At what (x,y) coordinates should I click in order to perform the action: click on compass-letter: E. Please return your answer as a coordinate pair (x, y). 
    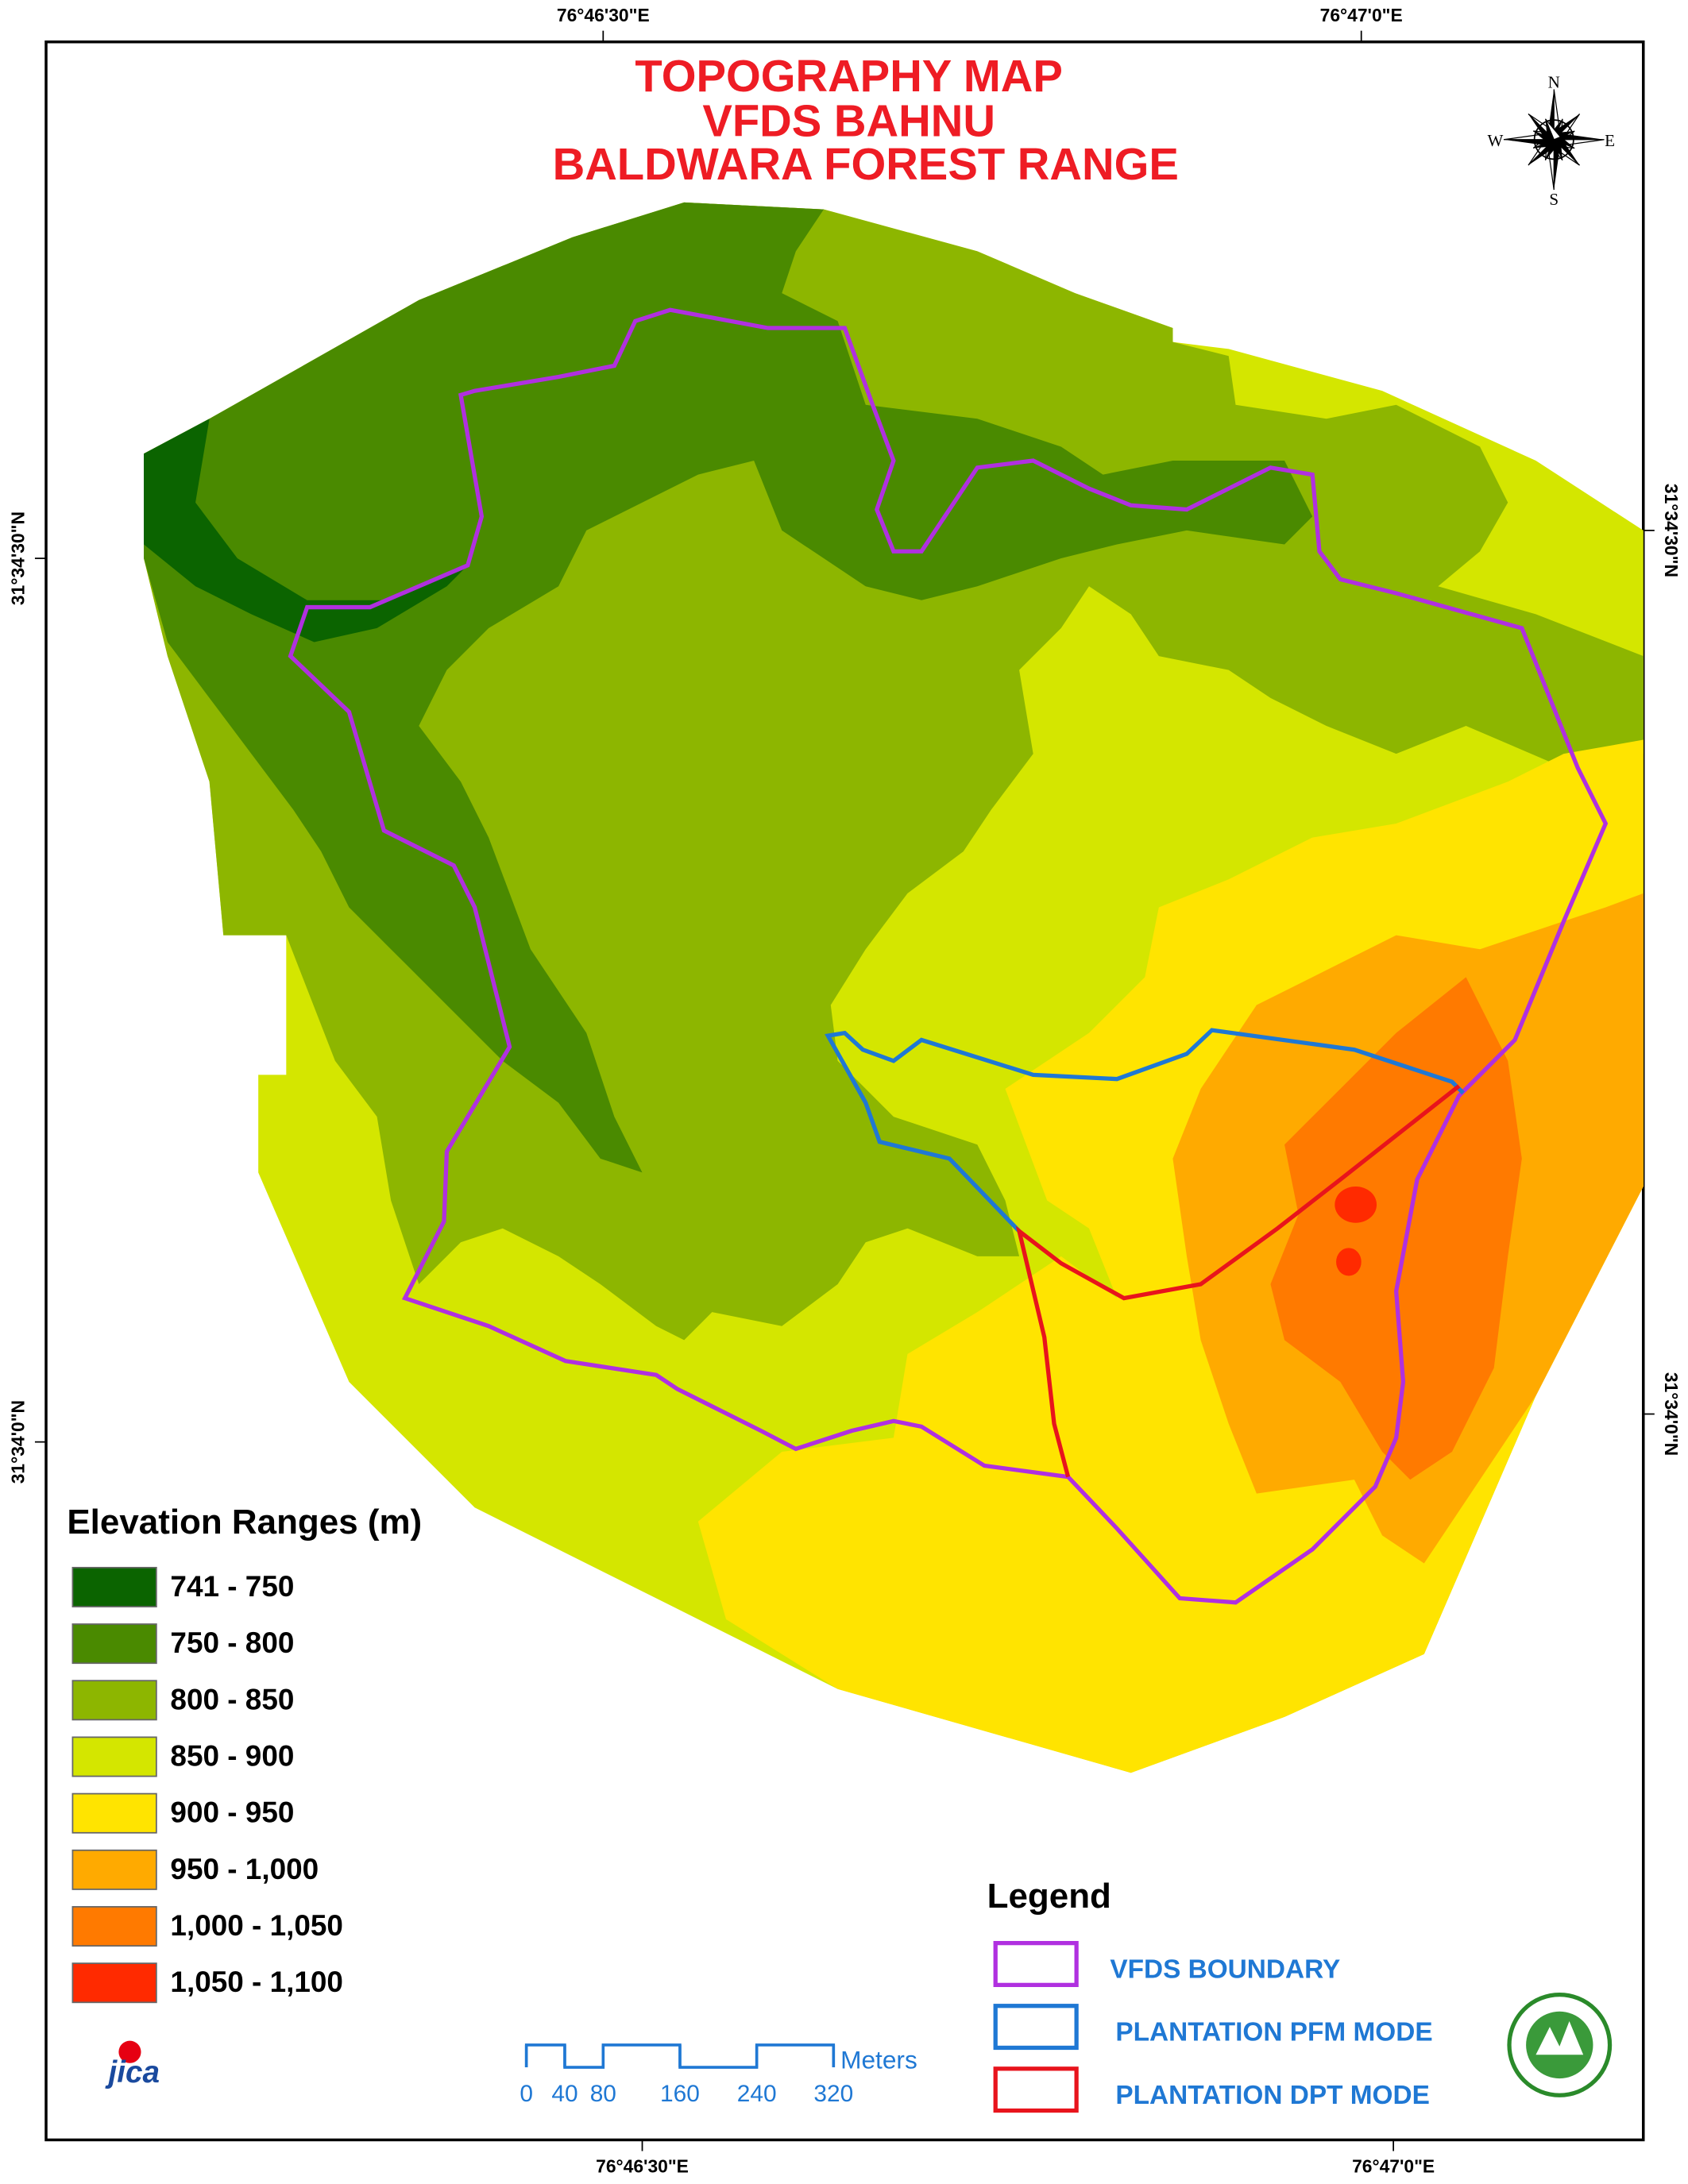
    Looking at the image, I should click on (1610, 140).